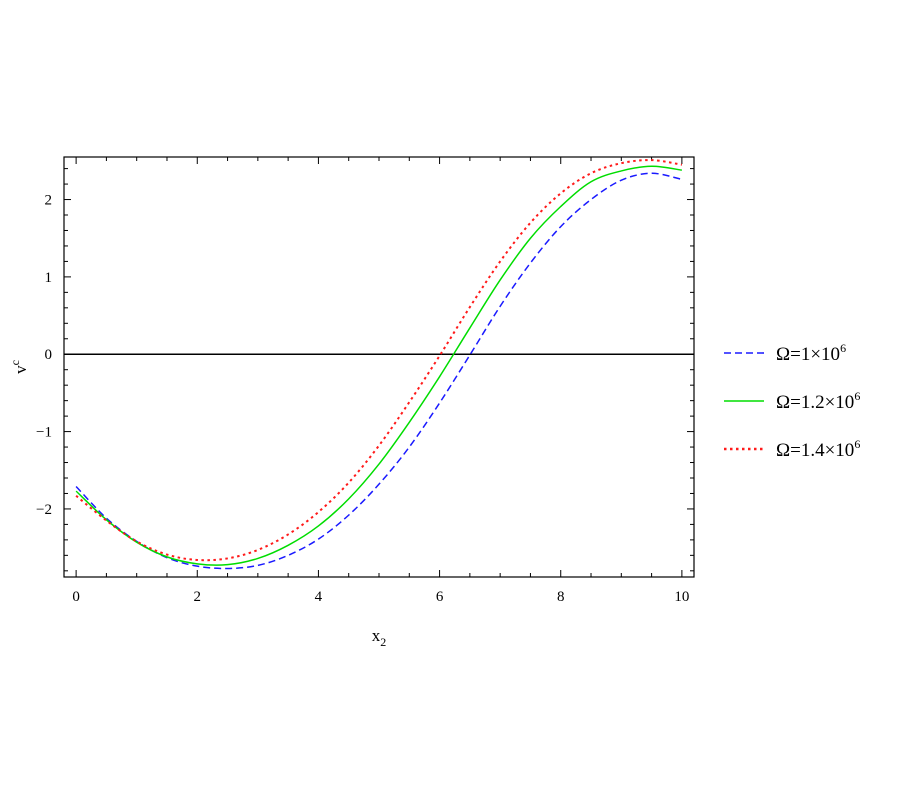 This screenshot has height=800, width=900. Describe the element at coordinates (198, 597) in the screenshot. I see `x-tick-label: 2` at that location.